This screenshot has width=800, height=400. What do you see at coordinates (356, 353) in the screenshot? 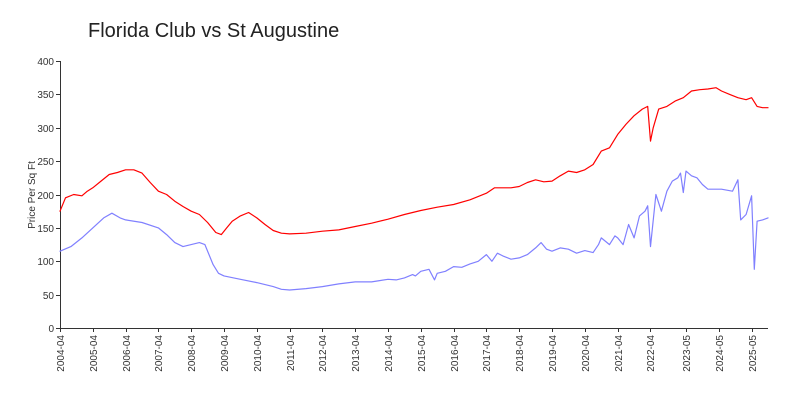
I see `x-tick-label: 2013-04` at bounding box center [356, 353].